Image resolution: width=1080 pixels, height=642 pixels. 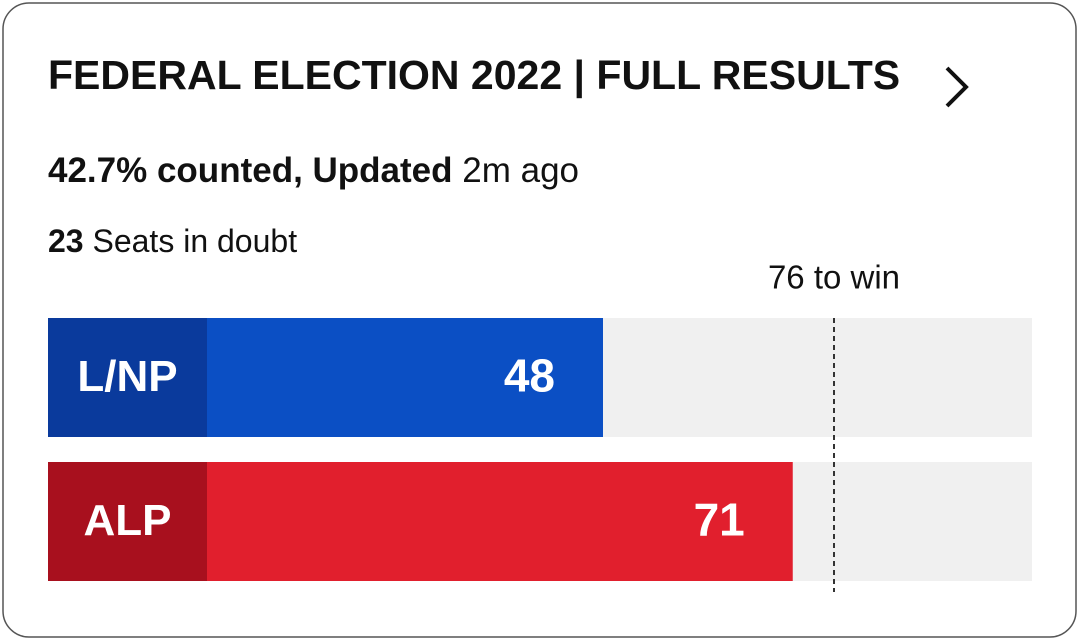 I want to click on value-label: 71, so click(x=719, y=520).